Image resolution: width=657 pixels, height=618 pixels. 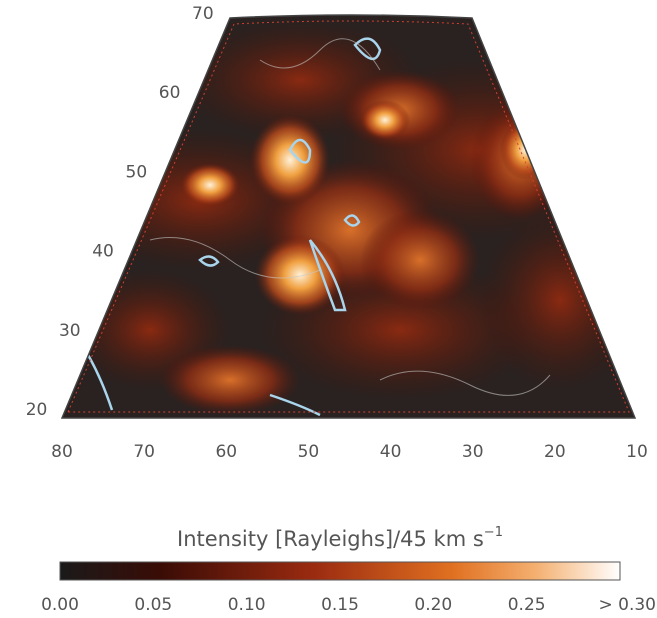 I want to click on colorbar-tick-label: 0.05, so click(x=153, y=605).